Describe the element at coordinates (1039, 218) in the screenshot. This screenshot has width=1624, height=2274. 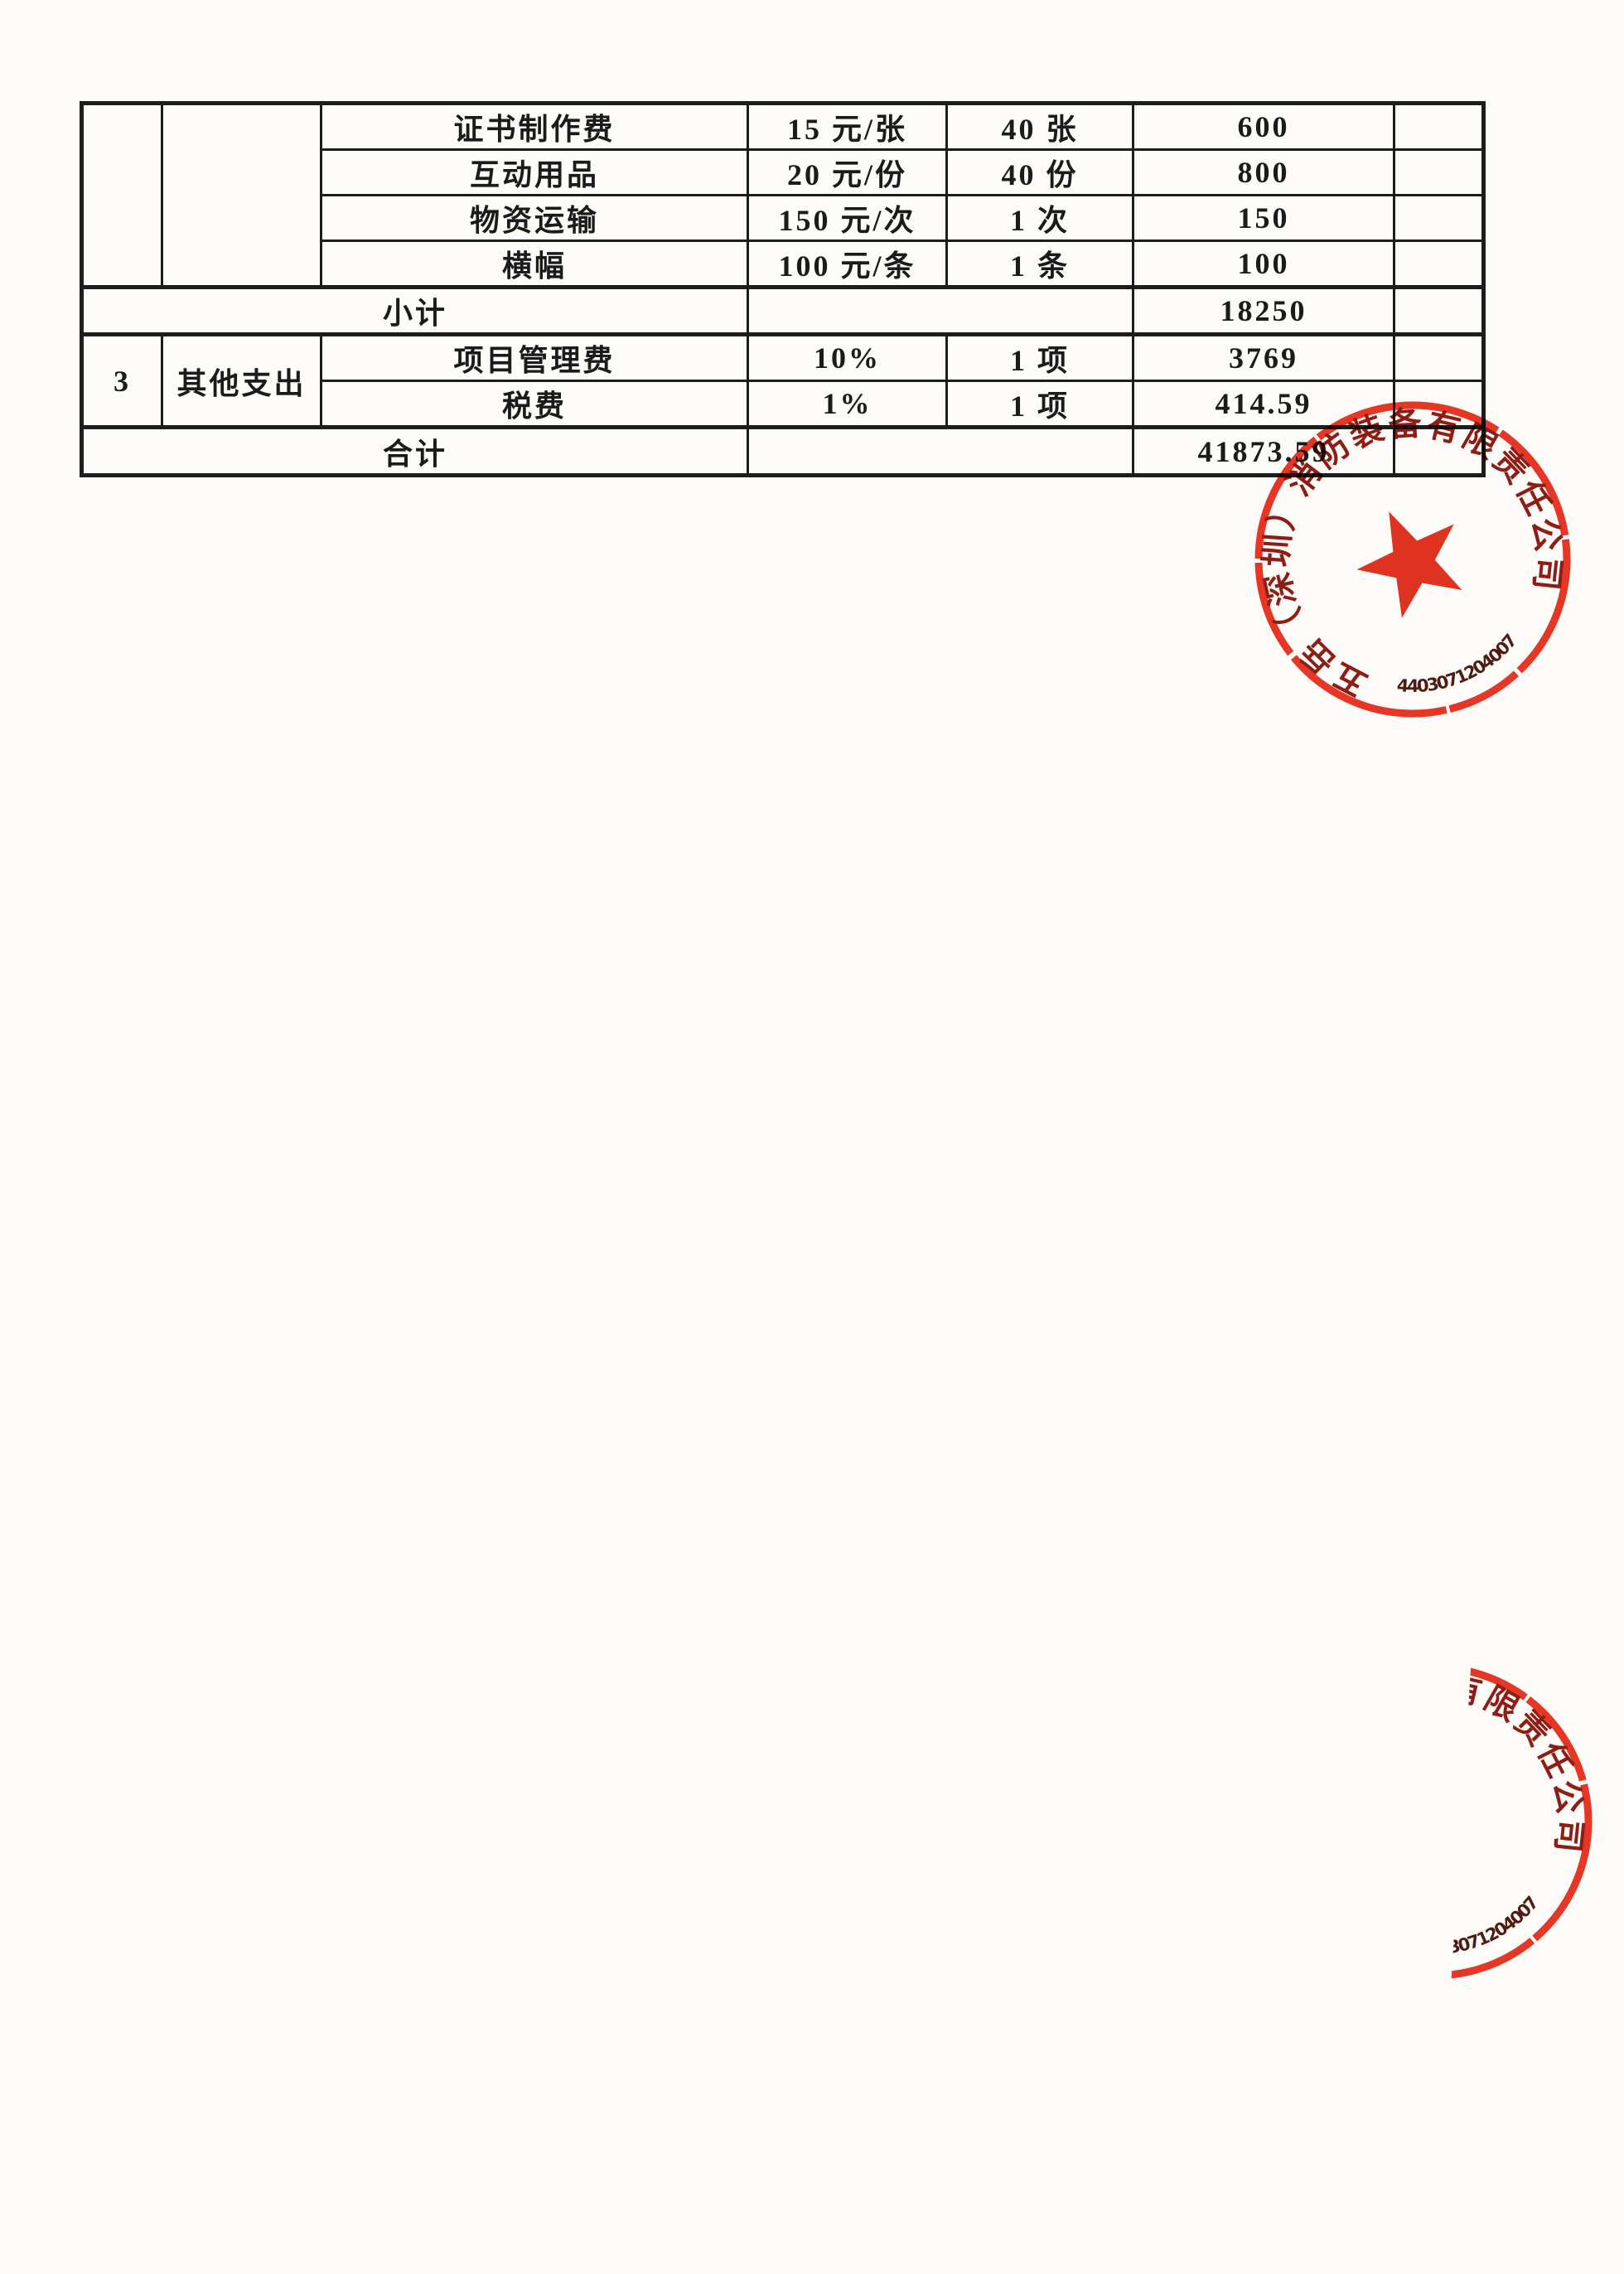
I see `quantity: 1 次` at that location.